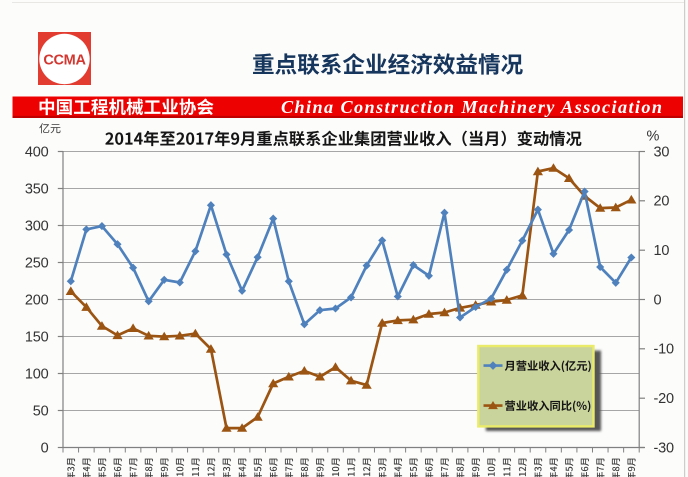 This screenshot has height=477, width=688. I want to click on svg-text:China Construction Machinery A: China Construction Machinery Association, so click(471, 107).